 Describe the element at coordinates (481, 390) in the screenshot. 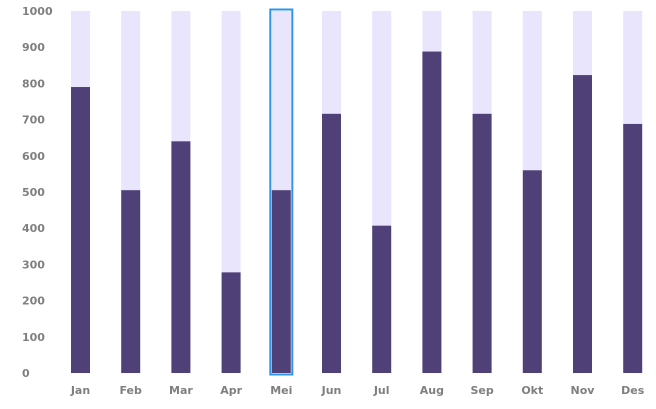

I see `x-tick-label: Sep` at that location.